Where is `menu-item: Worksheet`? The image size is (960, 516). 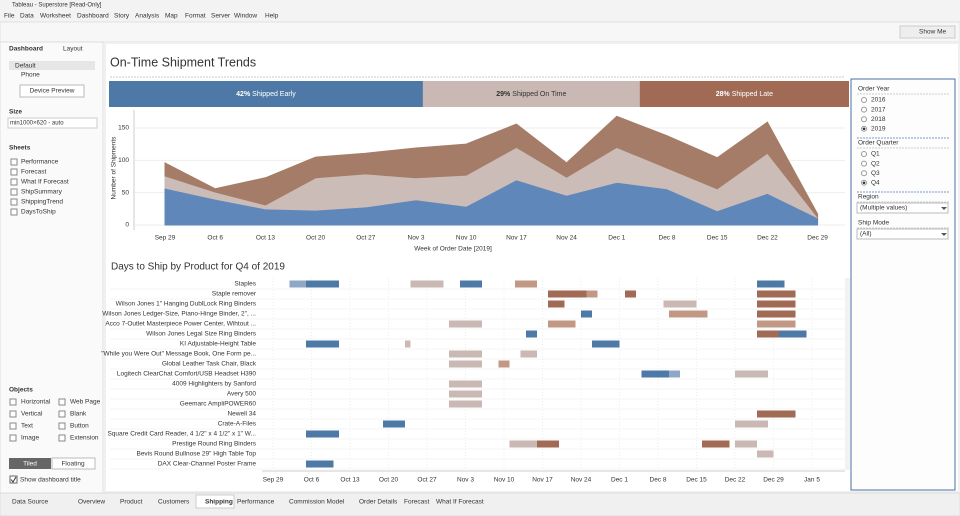 menu-item: Worksheet is located at coordinates (55, 16).